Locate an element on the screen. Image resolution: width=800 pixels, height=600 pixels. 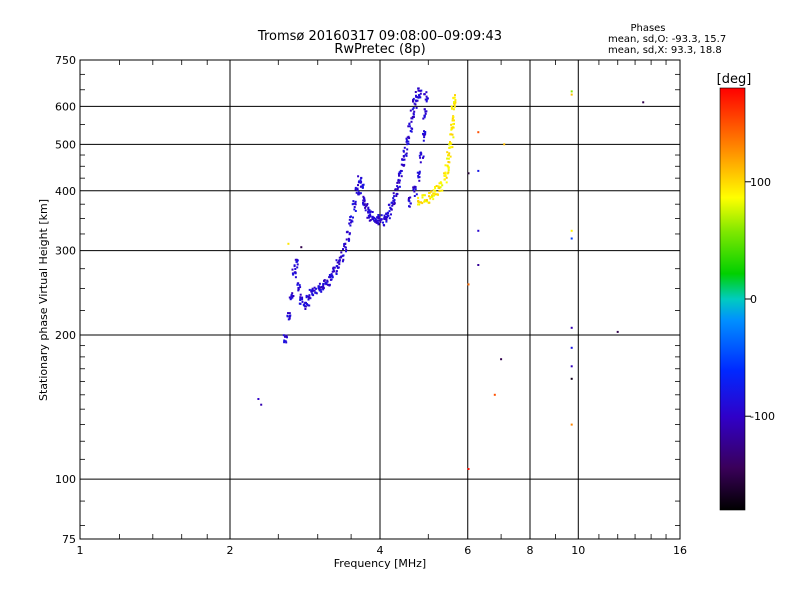
y-tick-label: 500 is located at coordinates (65, 144).